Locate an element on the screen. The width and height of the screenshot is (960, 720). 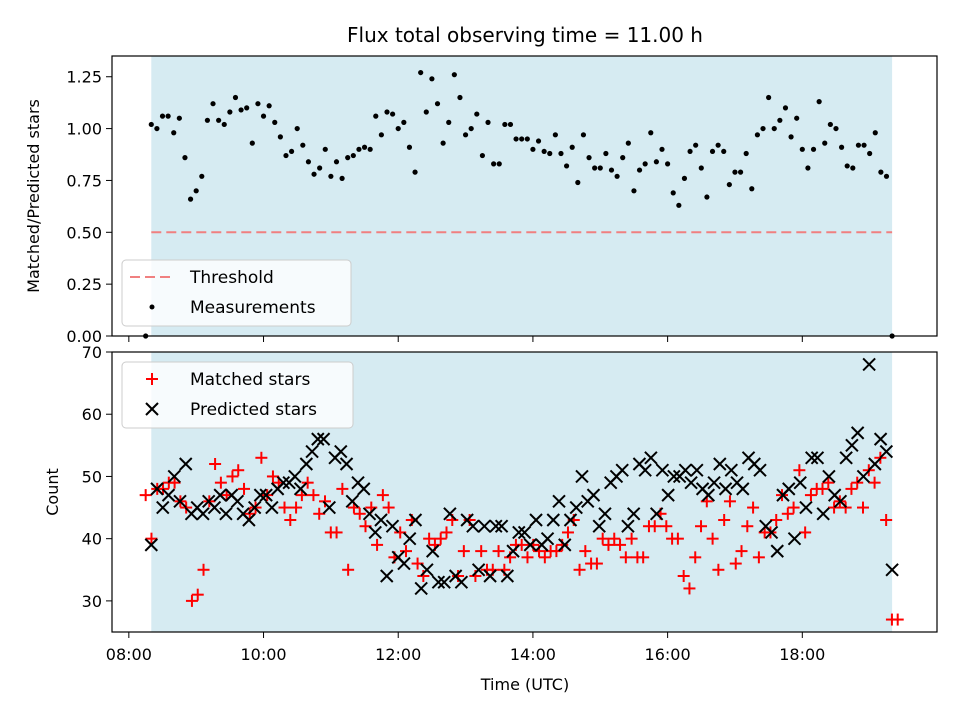
bottom-x-axis: 08:00 10:00 12:00 14:00 16:00 18:00 is located at coordinates (465, 648).